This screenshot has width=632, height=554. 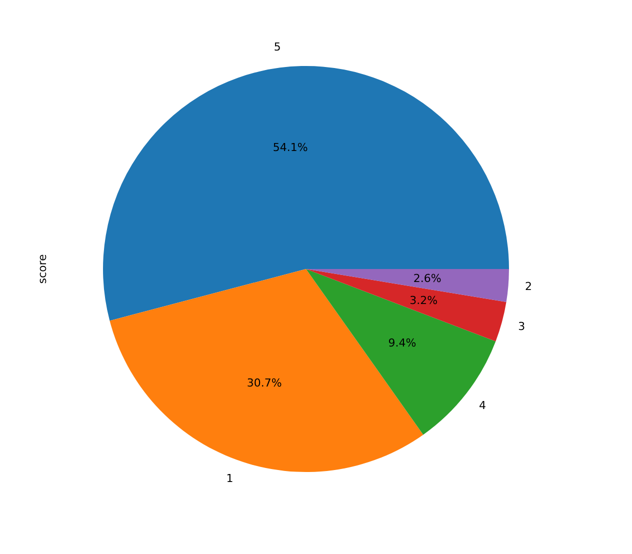 What do you see at coordinates (427, 278) in the screenshot?
I see `data-label: 2.6%` at bounding box center [427, 278].